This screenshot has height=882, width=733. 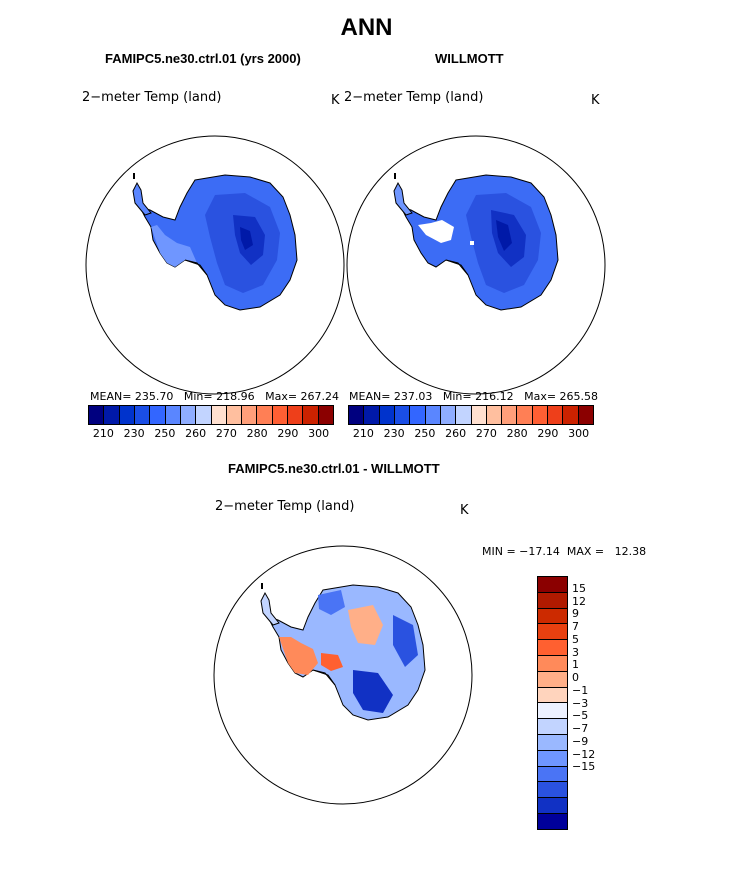 What do you see at coordinates (331, 602) in the screenshot?
I see `diff-cold-region-north` at bounding box center [331, 602].